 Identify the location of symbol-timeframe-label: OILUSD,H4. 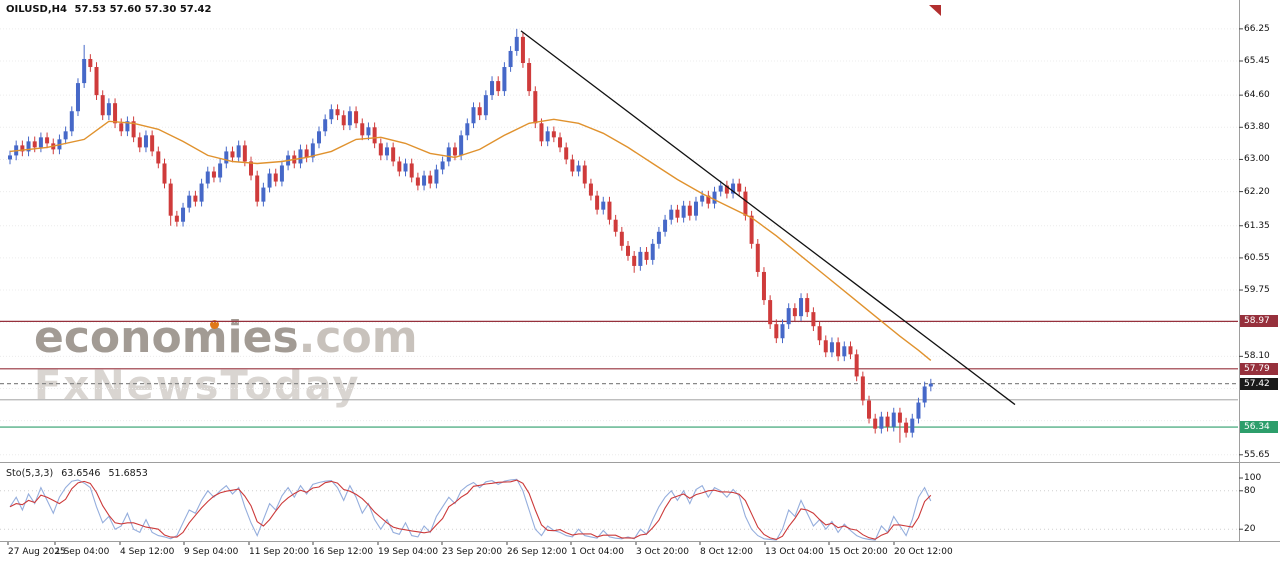
(36, 9).